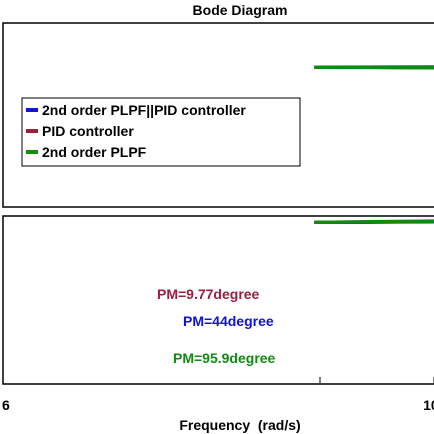 This screenshot has width=434, height=434. What do you see at coordinates (218, 395) in the screenshot?
I see `x-axis-ticks: 610810101012` at bounding box center [218, 395].